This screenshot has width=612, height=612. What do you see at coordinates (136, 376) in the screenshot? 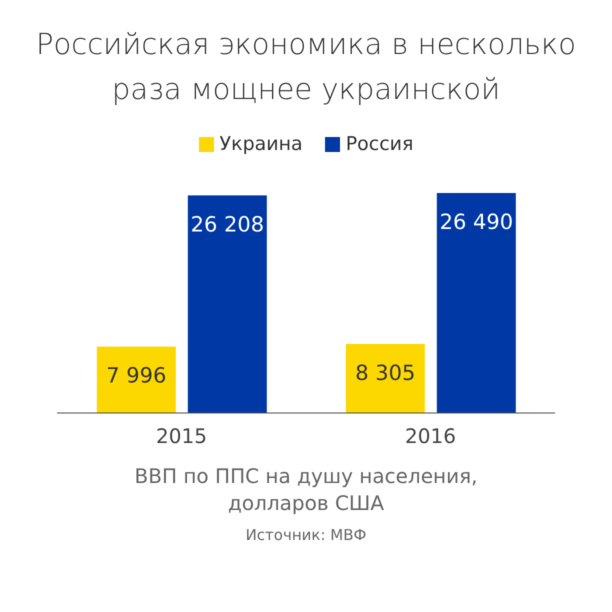
I see `data-label: 7 996` at bounding box center [136, 376].